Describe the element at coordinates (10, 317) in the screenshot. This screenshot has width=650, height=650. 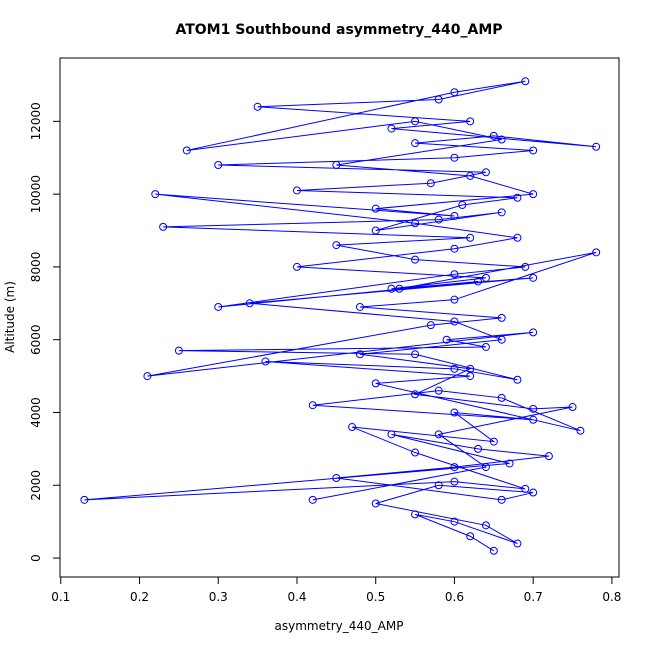
I see `y-axis-label: Altitude (m)` at that location.